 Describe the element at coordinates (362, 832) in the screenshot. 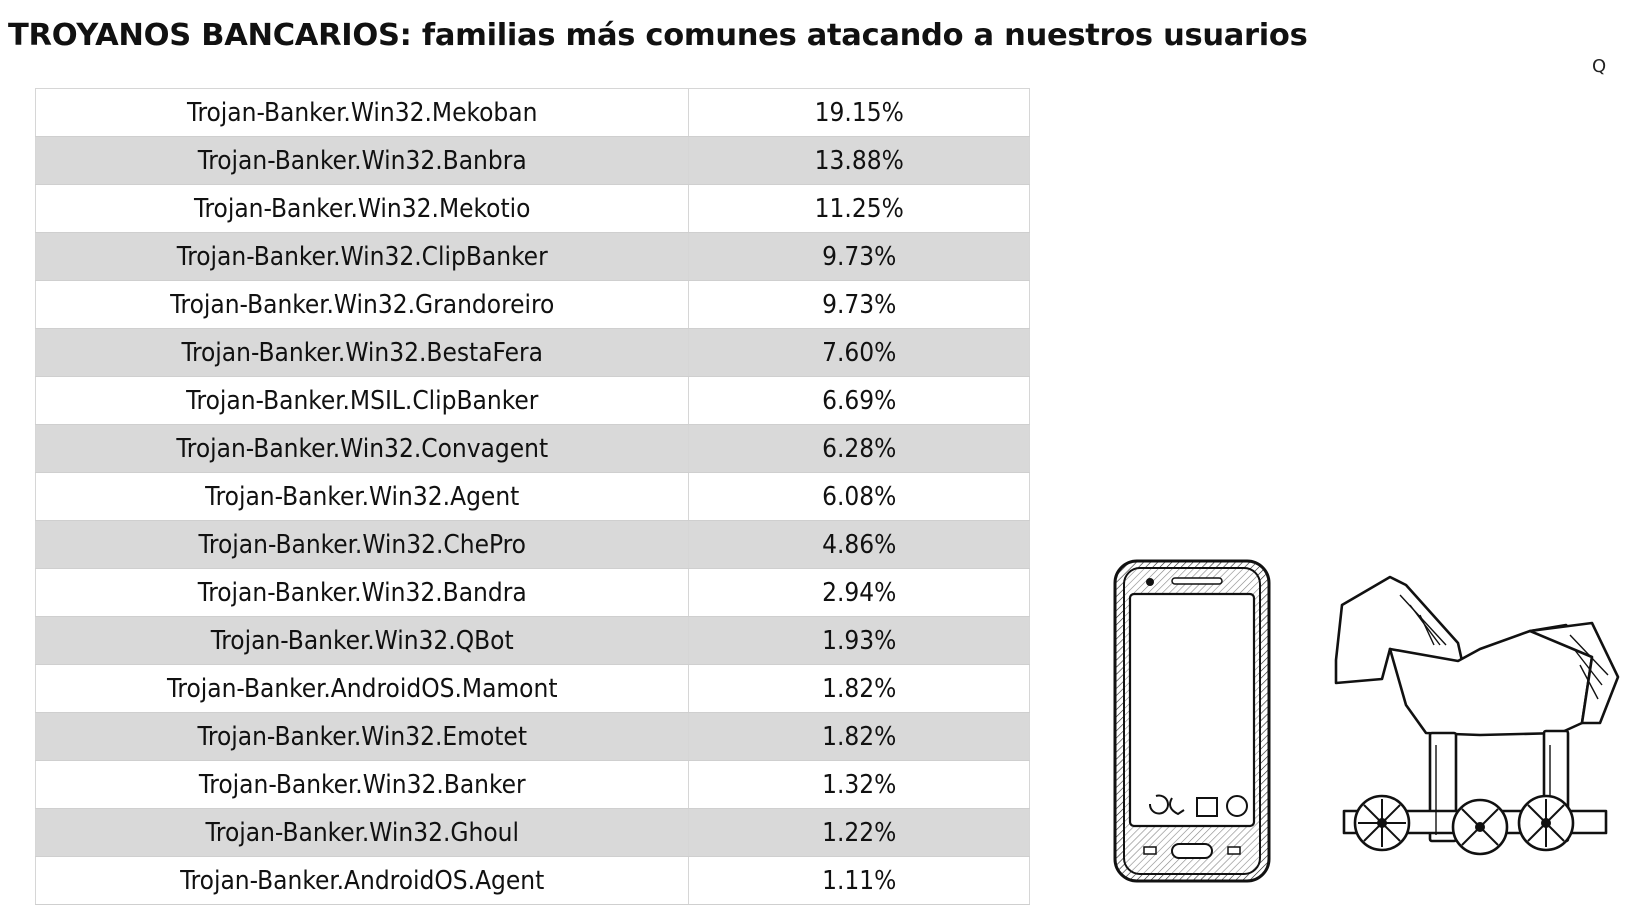

I see `trojan-family-name: Trojan-Banker.Win32.Ghoul` at that location.